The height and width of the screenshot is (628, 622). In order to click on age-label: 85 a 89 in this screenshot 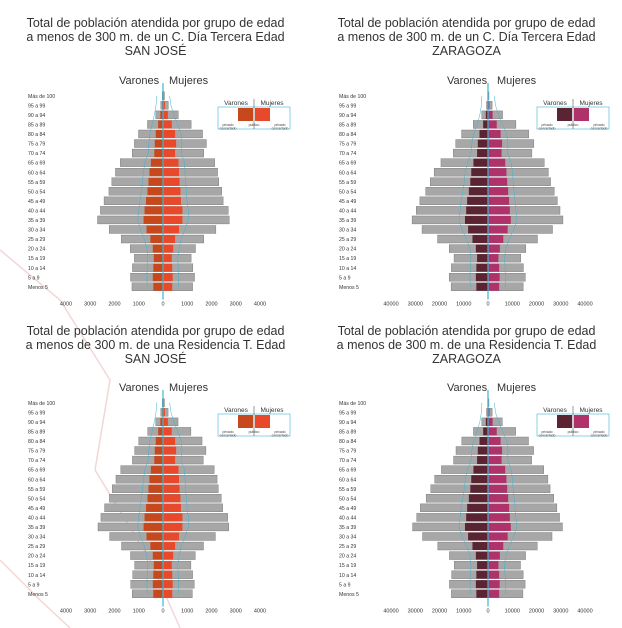, I will do `click(347, 433)`.